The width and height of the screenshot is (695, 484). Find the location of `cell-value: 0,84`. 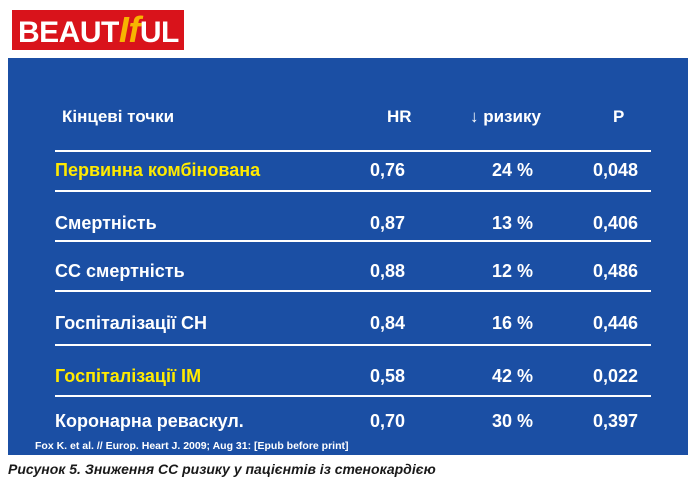

cell-value: 0,84 is located at coordinates (388, 323).